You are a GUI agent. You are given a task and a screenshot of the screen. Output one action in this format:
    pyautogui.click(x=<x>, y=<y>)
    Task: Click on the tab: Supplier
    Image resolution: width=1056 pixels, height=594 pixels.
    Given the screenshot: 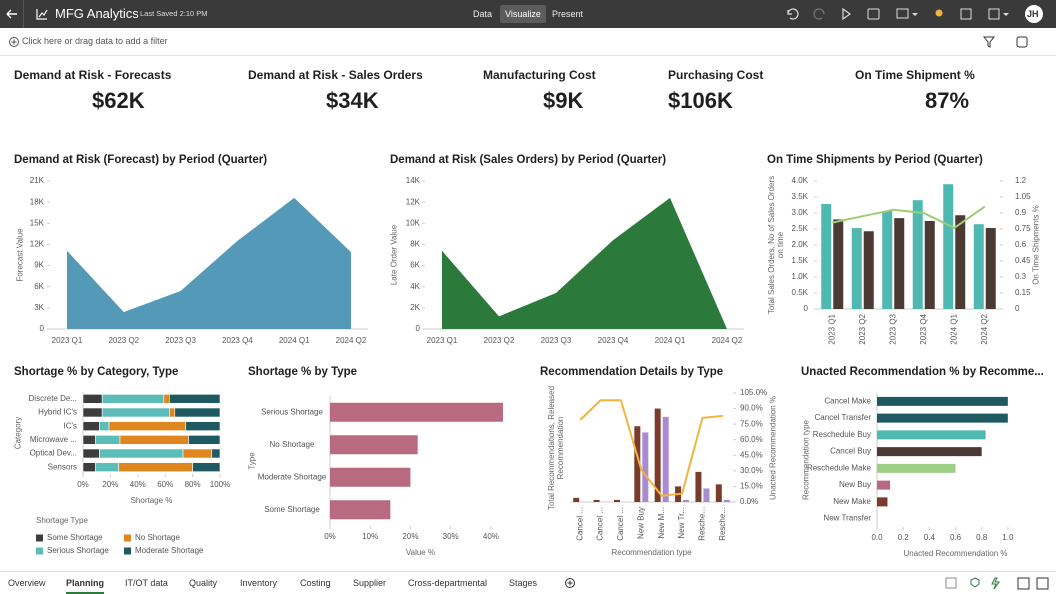 What is the action you would take?
    pyautogui.click(x=370, y=583)
    